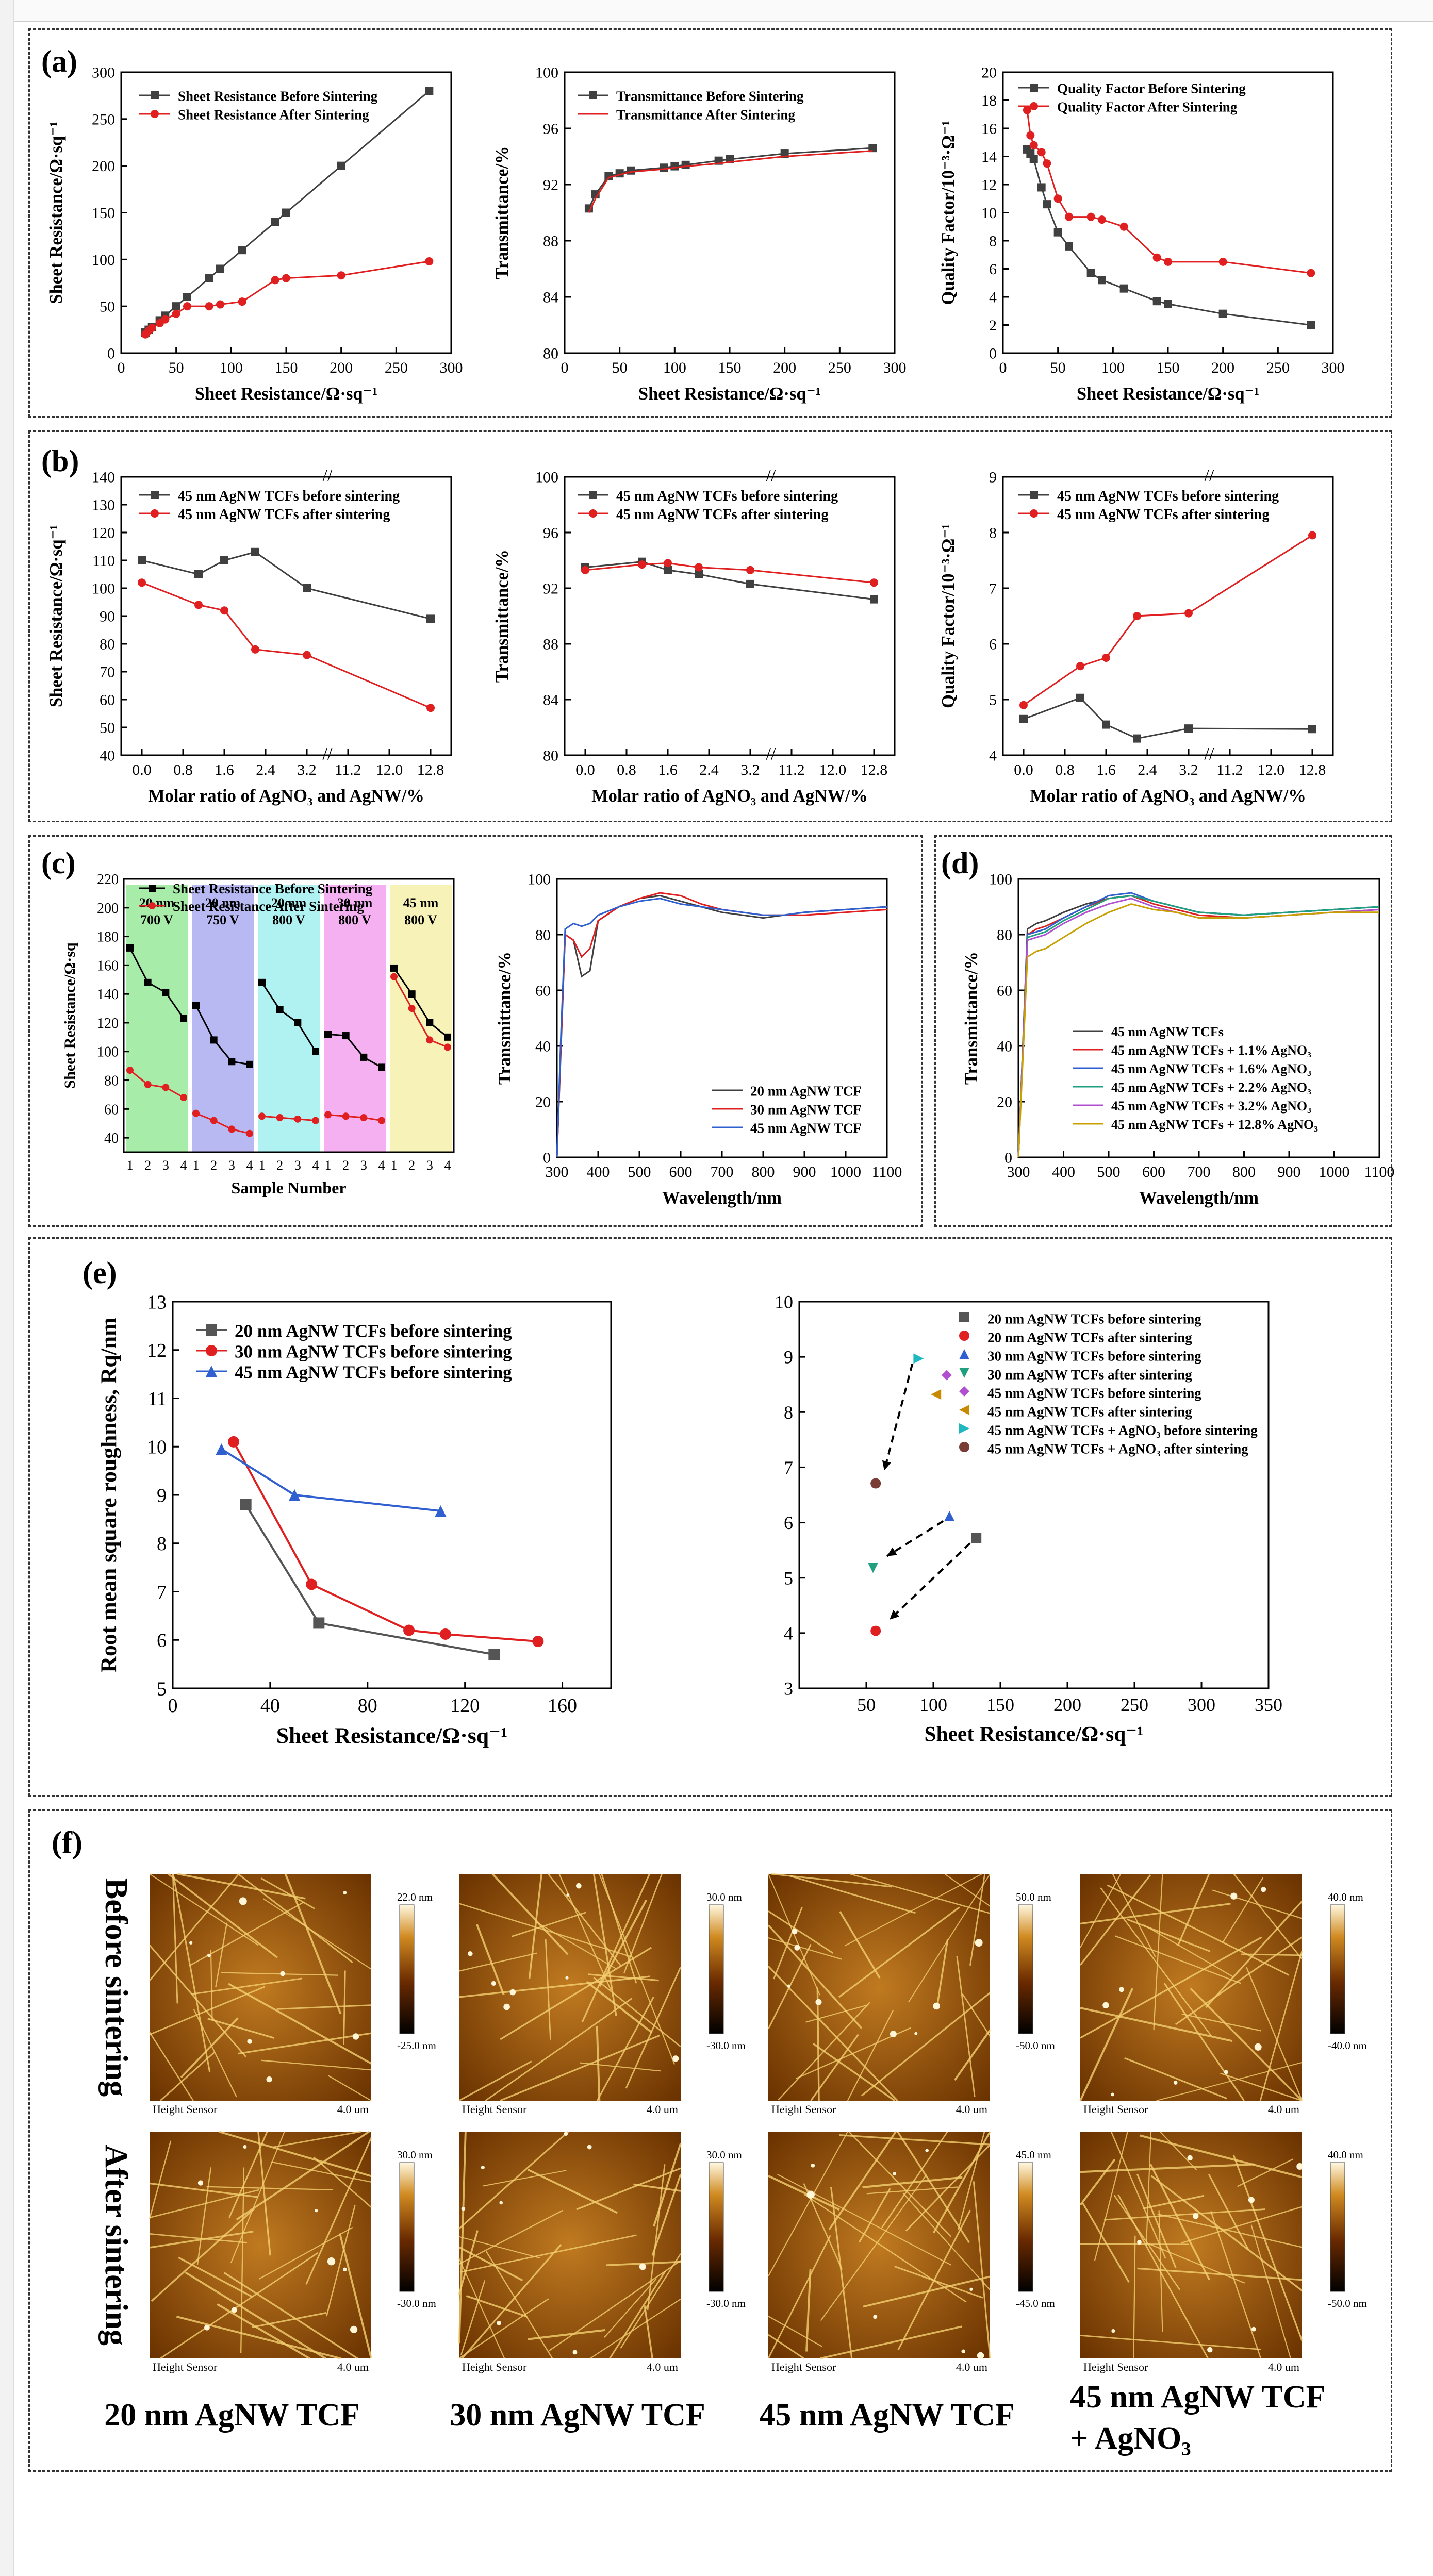 This screenshot has height=2576, width=1433. Describe the element at coordinates (222, 1036) in the screenshot. I see `series-line` at that location.